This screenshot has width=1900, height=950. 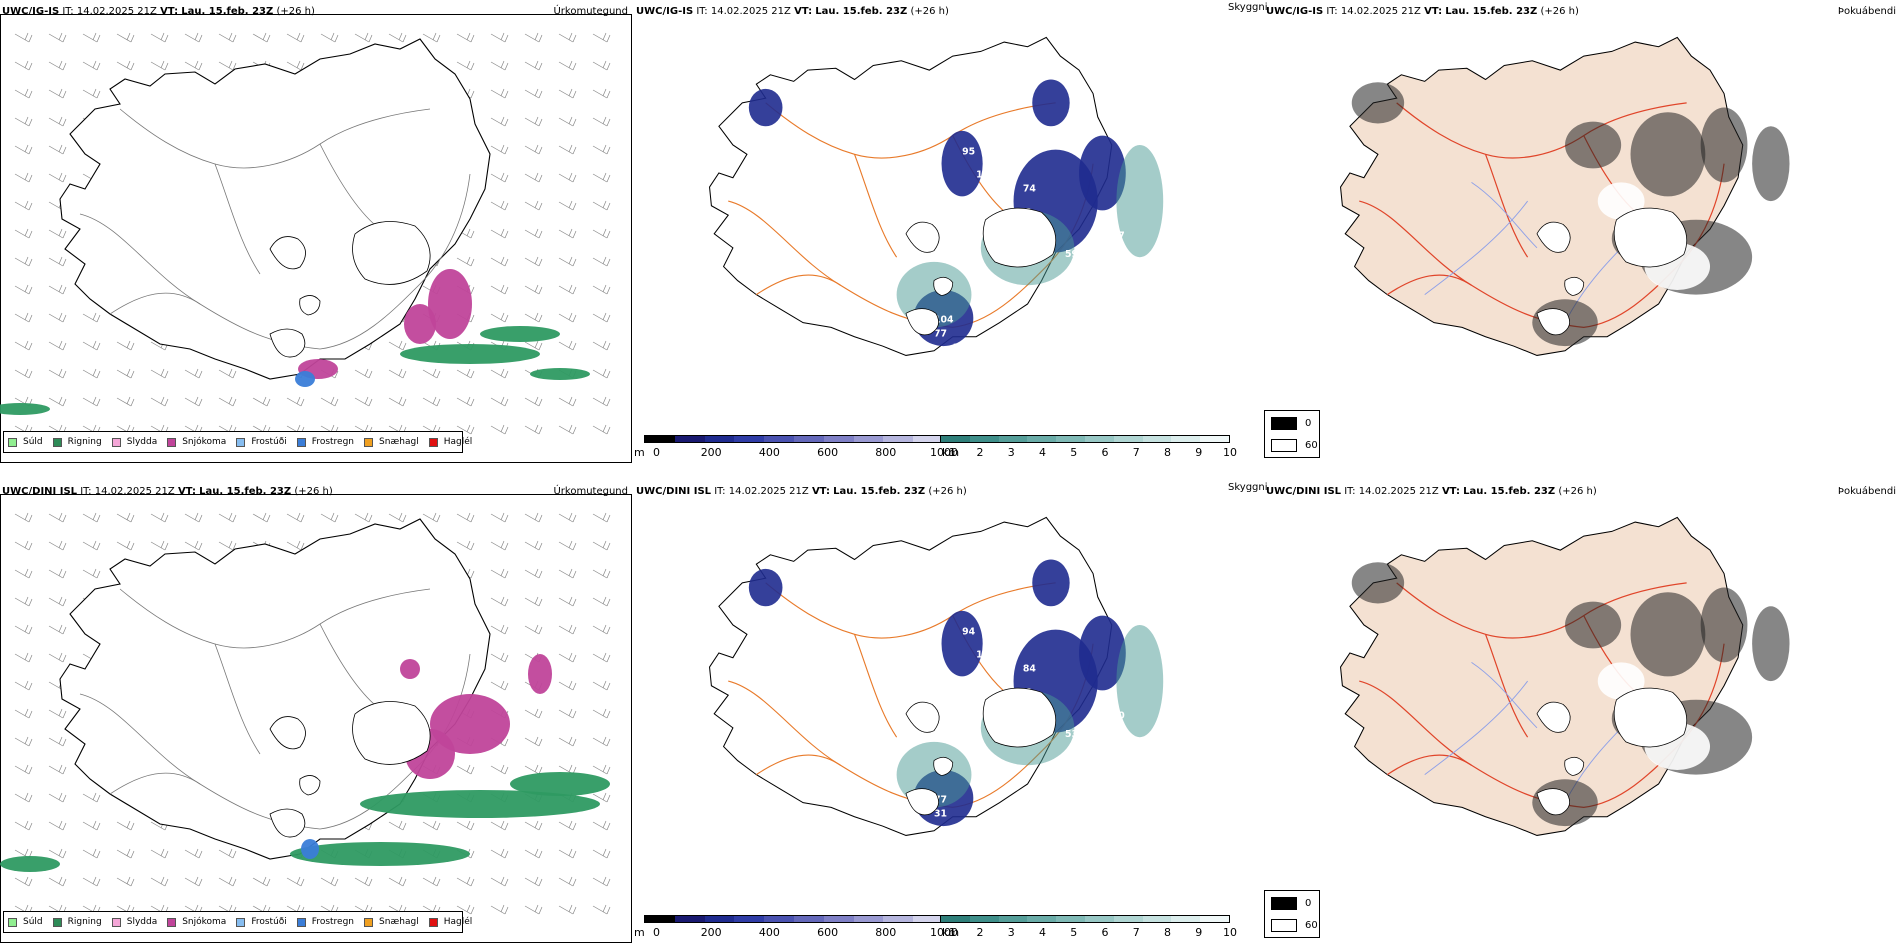 What do you see at coordinates (1476, 247) in the screenshot?
I see `river-line` at bounding box center [1476, 247].